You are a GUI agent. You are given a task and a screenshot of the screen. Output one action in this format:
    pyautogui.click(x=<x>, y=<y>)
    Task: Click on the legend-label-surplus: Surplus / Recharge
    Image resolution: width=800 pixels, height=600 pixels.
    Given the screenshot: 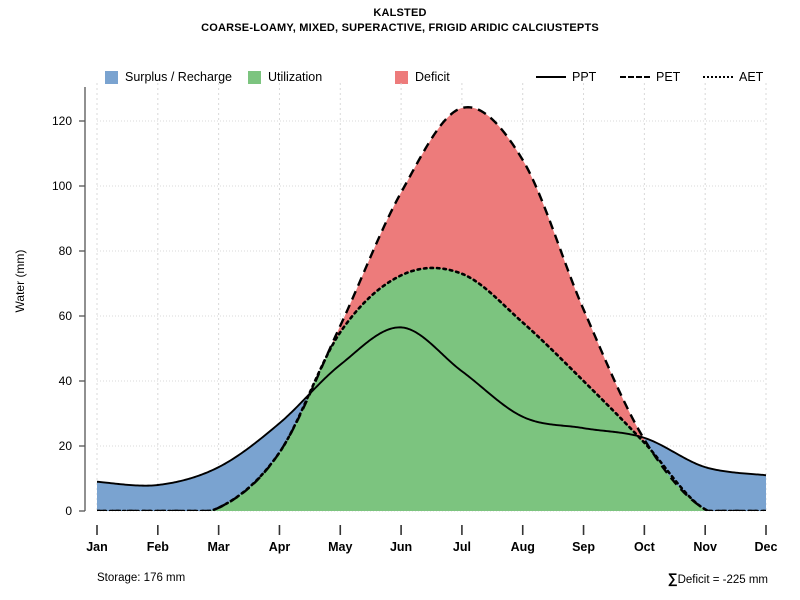 What is the action you would take?
    pyautogui.click(x=179, y=77)
    